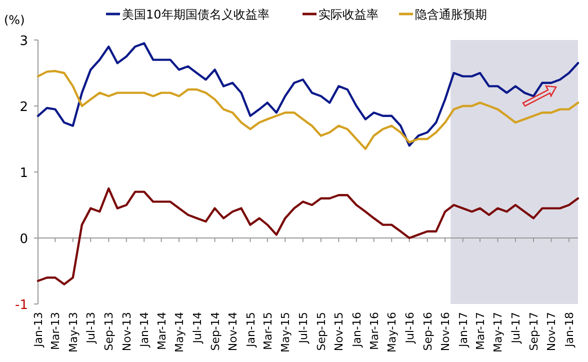  What do you see at coordinates (55, 331) in the screenshot?
I see `x-tick-label: Mar-13` at bounding box center [55, 331].